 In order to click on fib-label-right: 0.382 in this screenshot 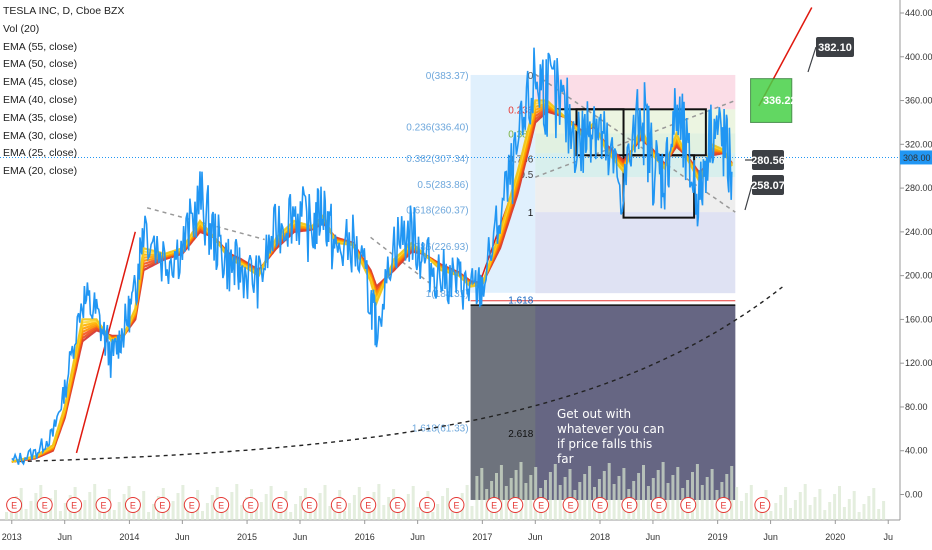, I will do `click(520, 134)`.